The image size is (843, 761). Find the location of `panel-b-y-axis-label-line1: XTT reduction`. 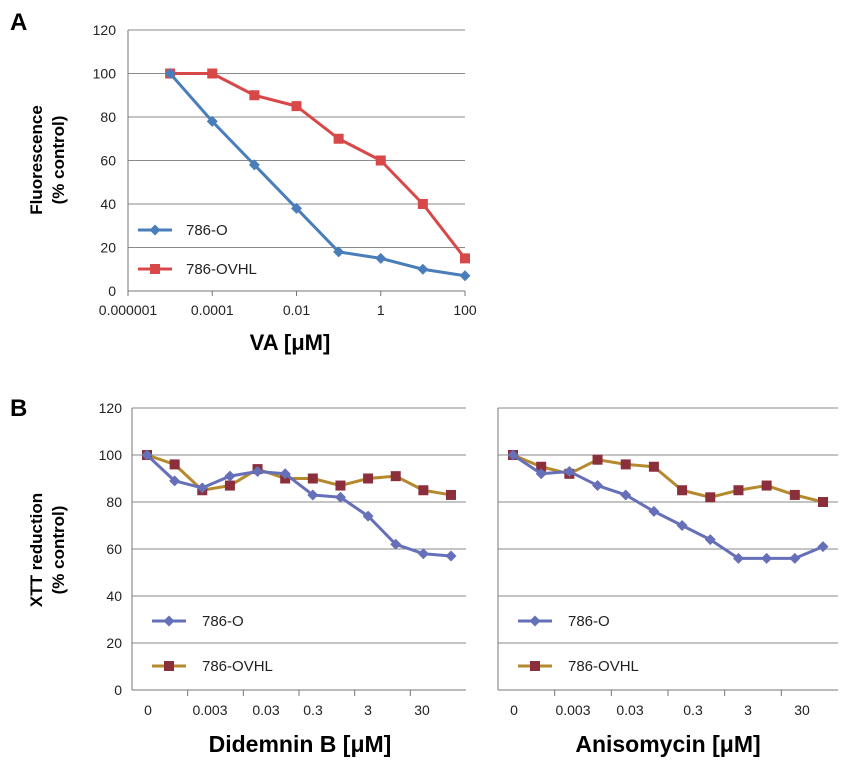

panel-b-y-axis-label-line1: XTT reduction is located at coordinates (36, 550).